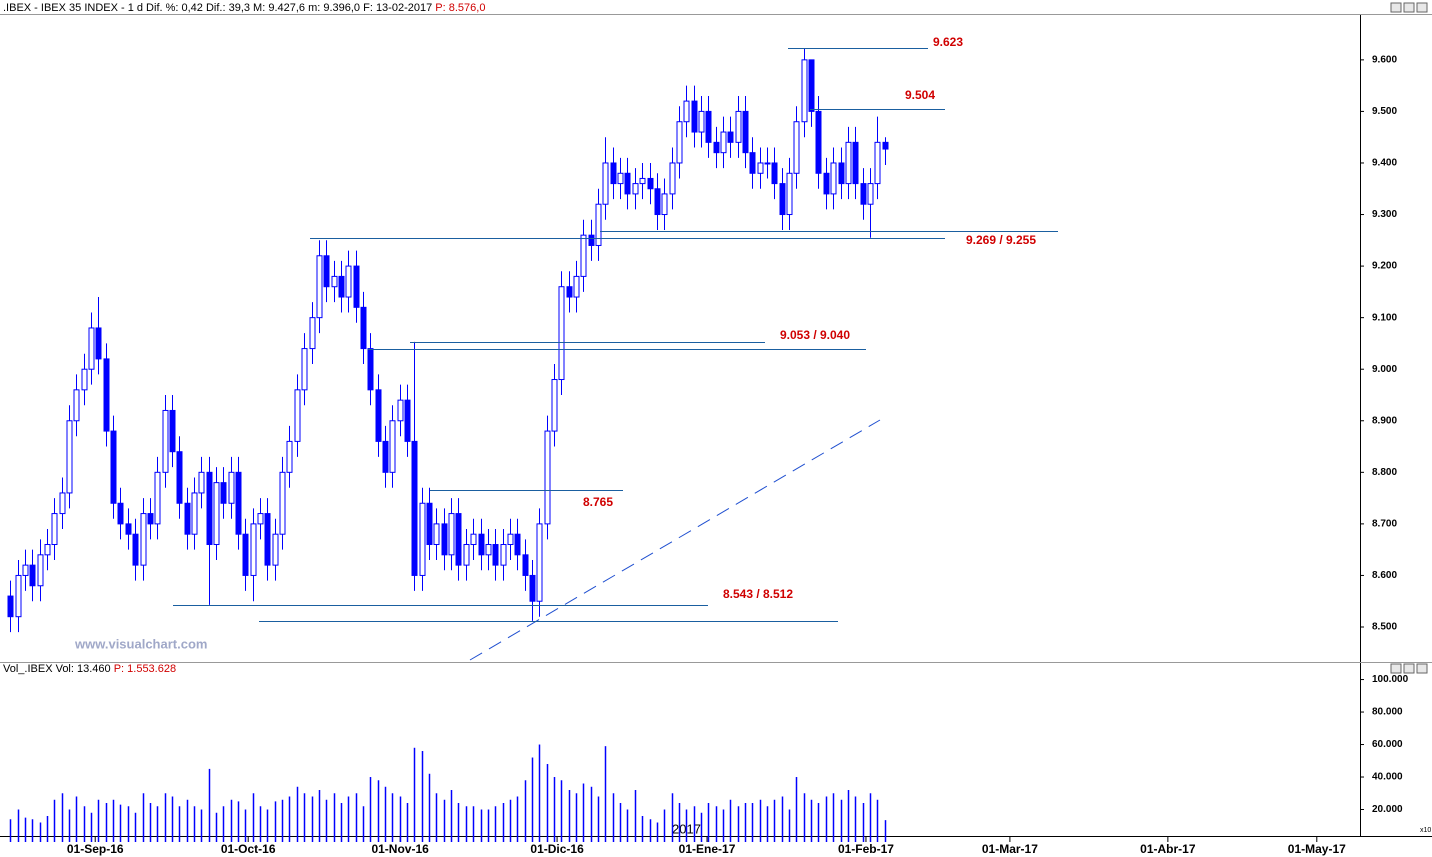  I want to click on y-tick-label: 9.600, so click(1384, 59).